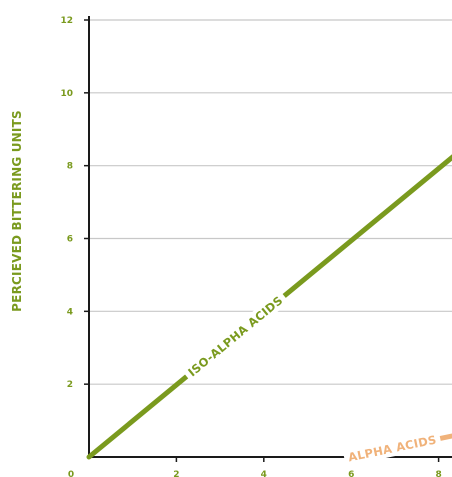 The image size is (452, 477). I want to click on y-axis-title: PERCIEVED BITTERING UNITS, so click(17, 211).